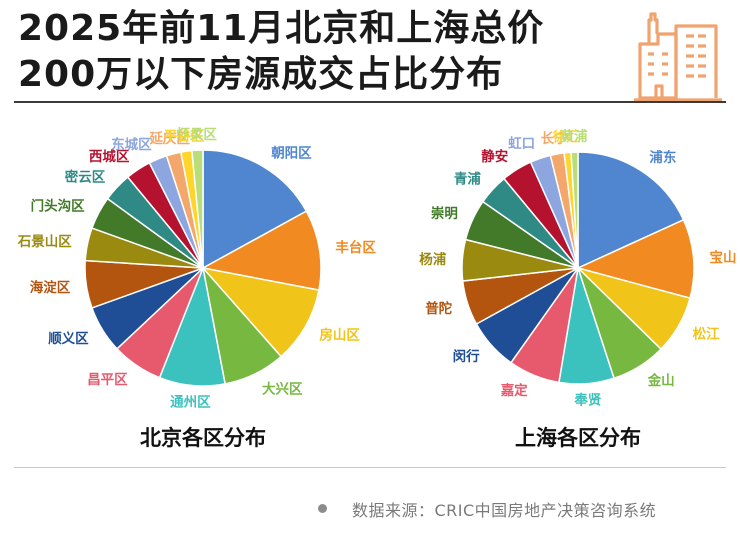 The image size is (740, 545). I want to click on slice-label: 丰台区, so click(355, 247).